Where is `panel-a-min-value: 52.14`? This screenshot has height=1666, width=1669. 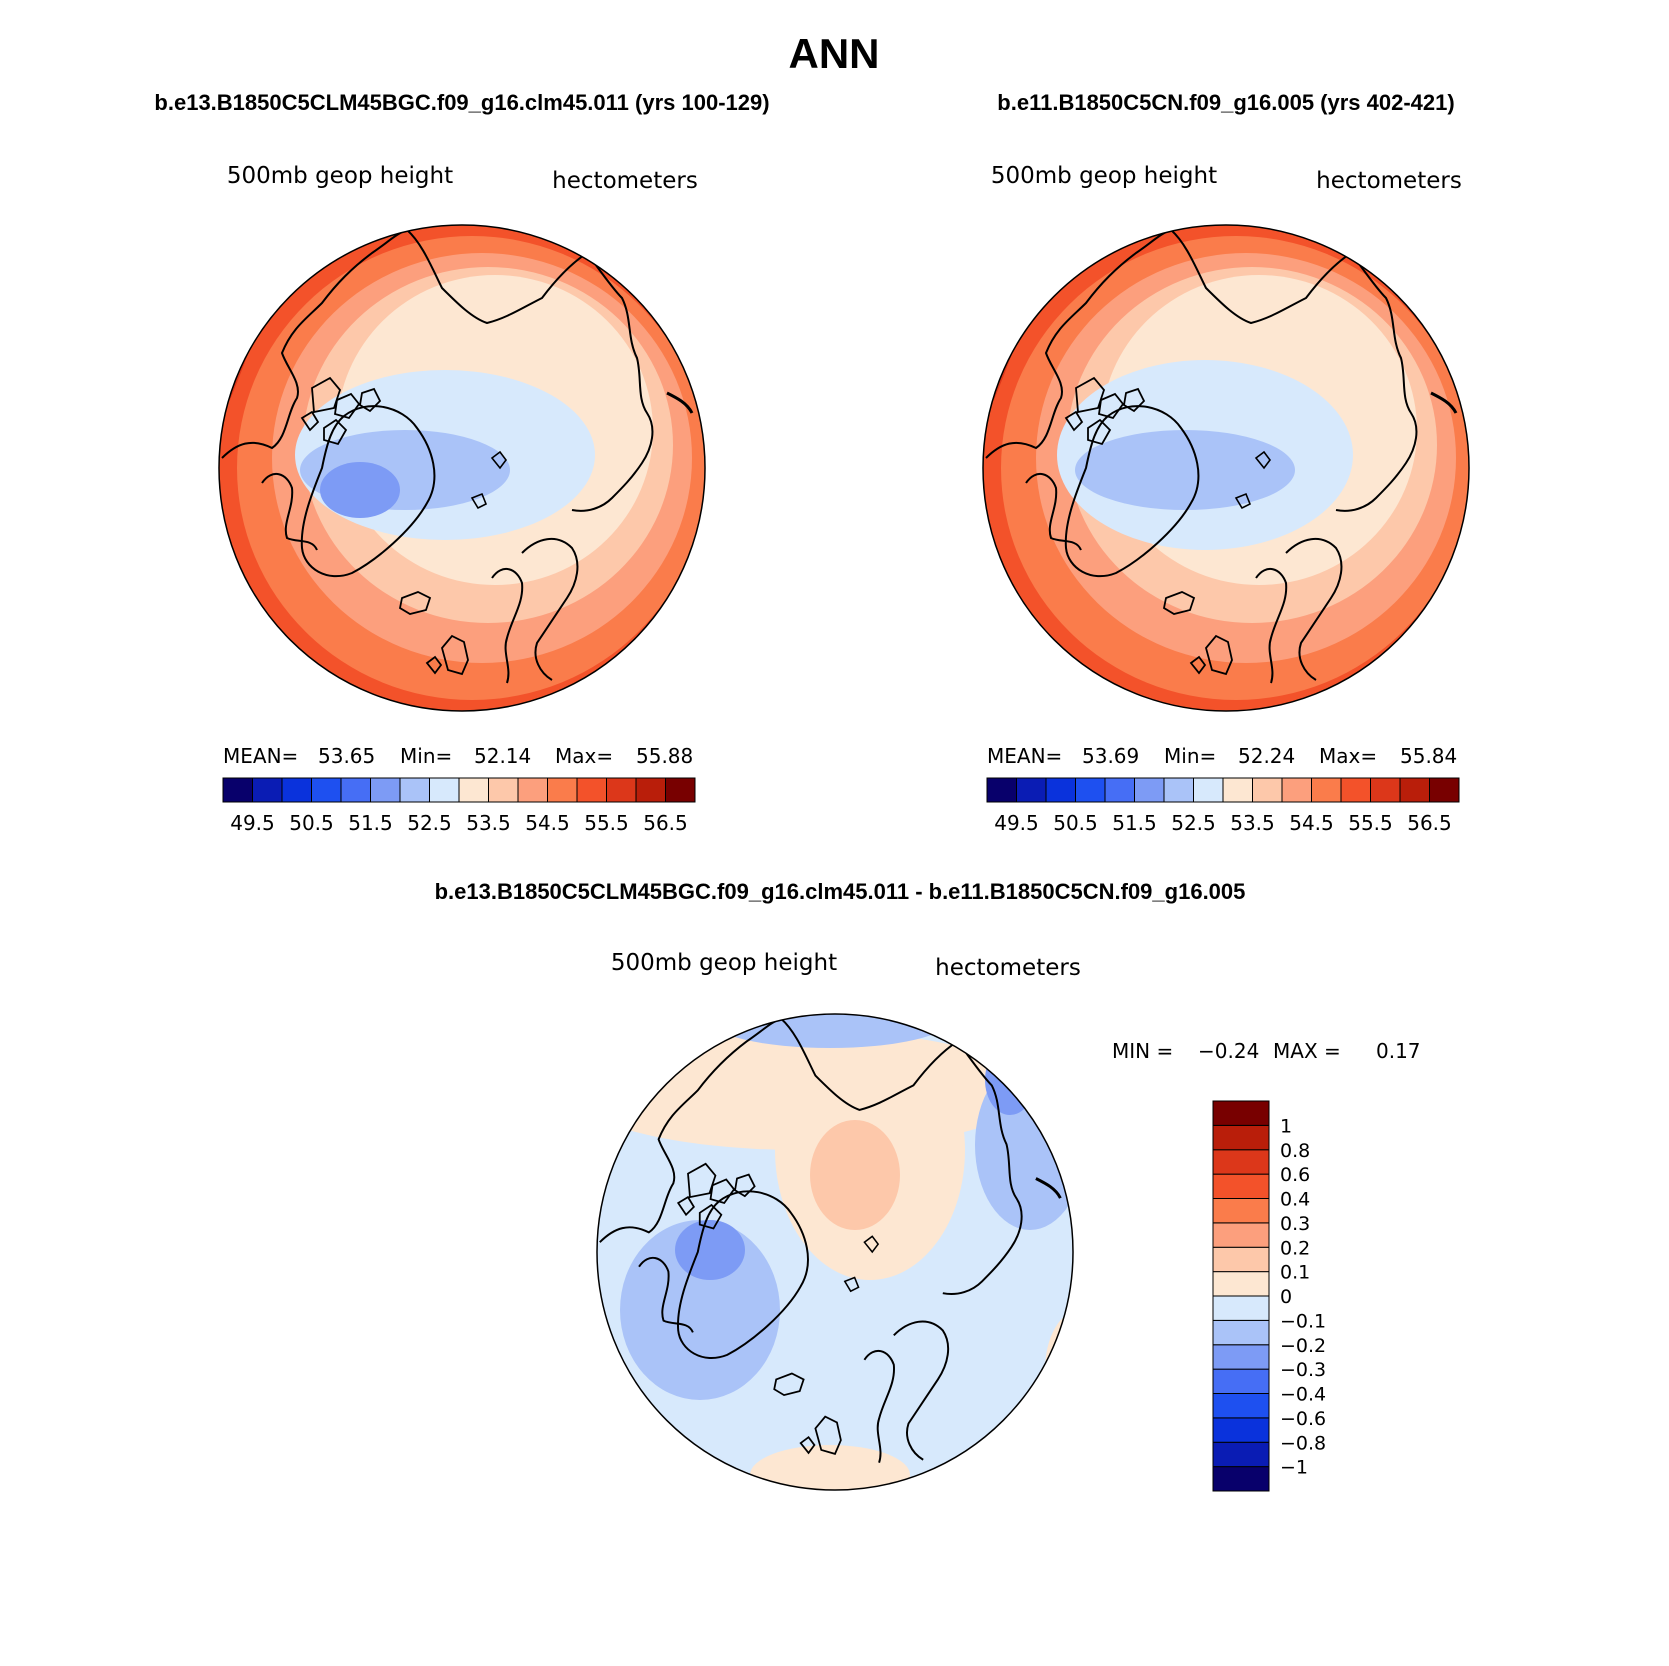
panel-a-min-value: 52.14 is located at coordinates (502, 756).